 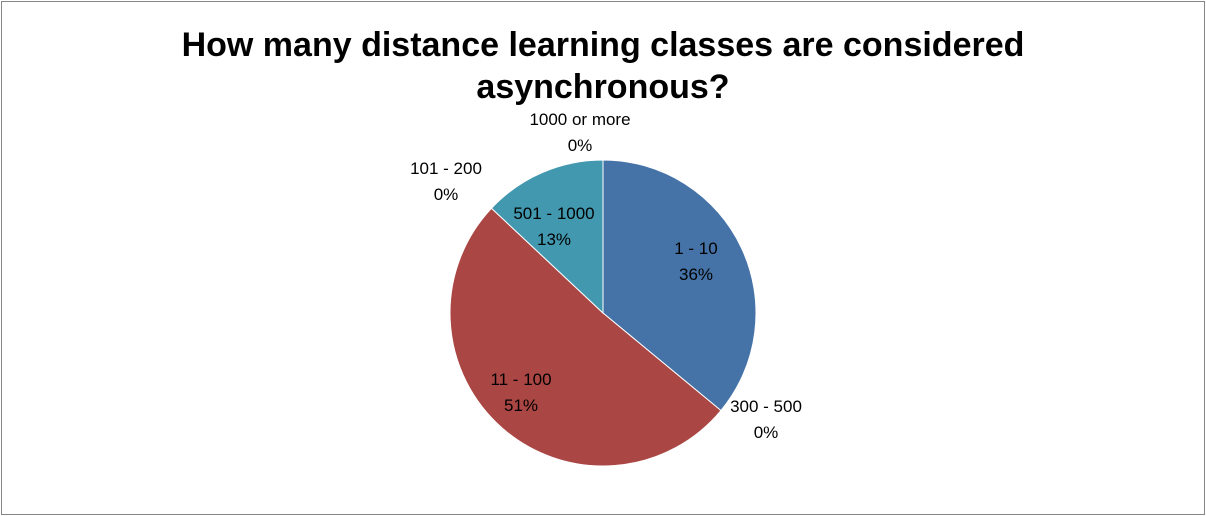 I want to click on data-label-category: 501 - 1000, so click(x=553, y=213).